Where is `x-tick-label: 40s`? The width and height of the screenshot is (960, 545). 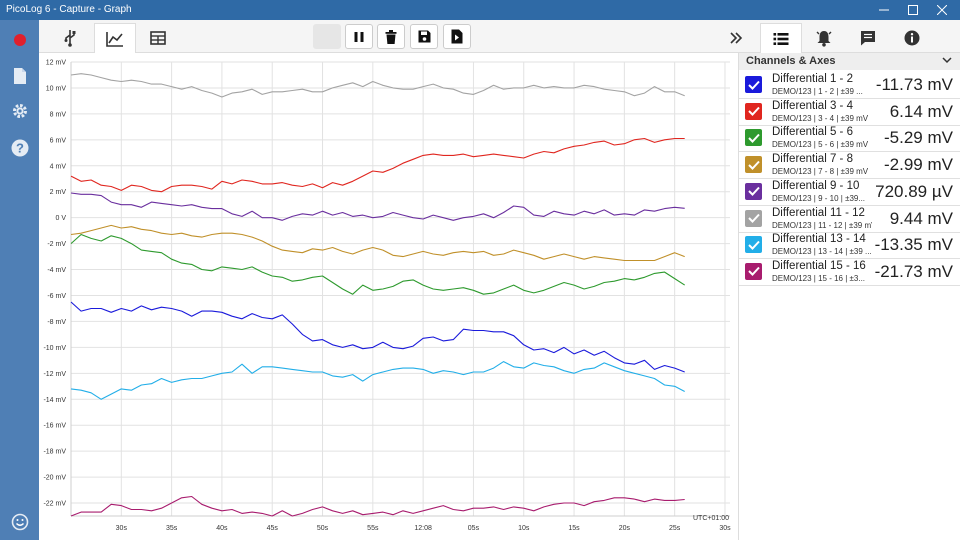
x-tick-label: 40s is located at coordinates (222, 528).